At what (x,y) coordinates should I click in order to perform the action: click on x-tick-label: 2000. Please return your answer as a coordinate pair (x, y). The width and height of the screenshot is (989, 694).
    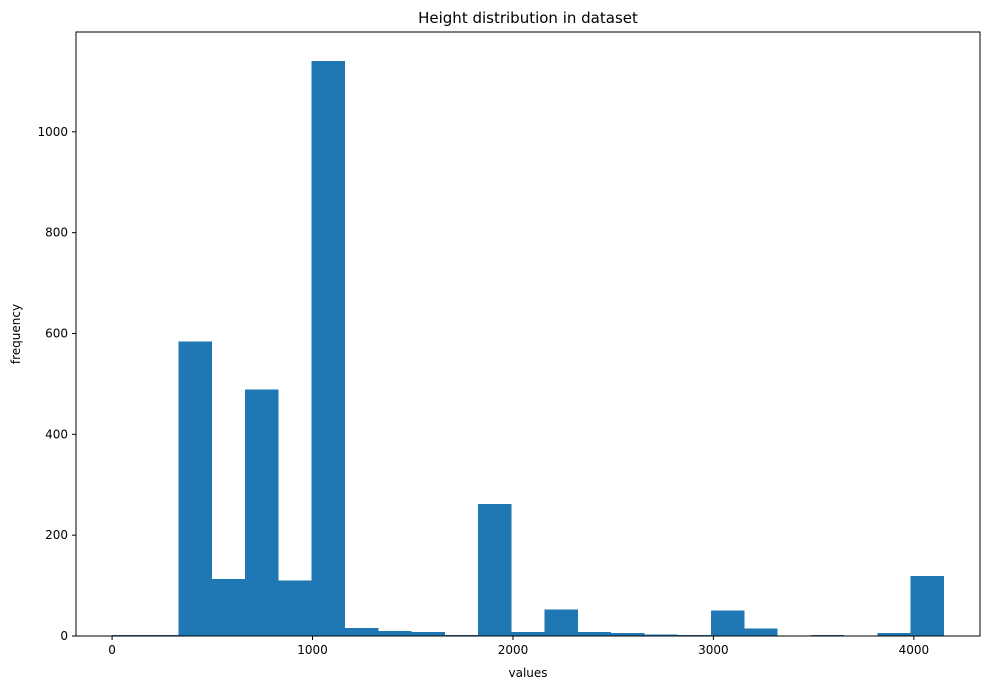
    Looking at the image, I should click on (513, 650).